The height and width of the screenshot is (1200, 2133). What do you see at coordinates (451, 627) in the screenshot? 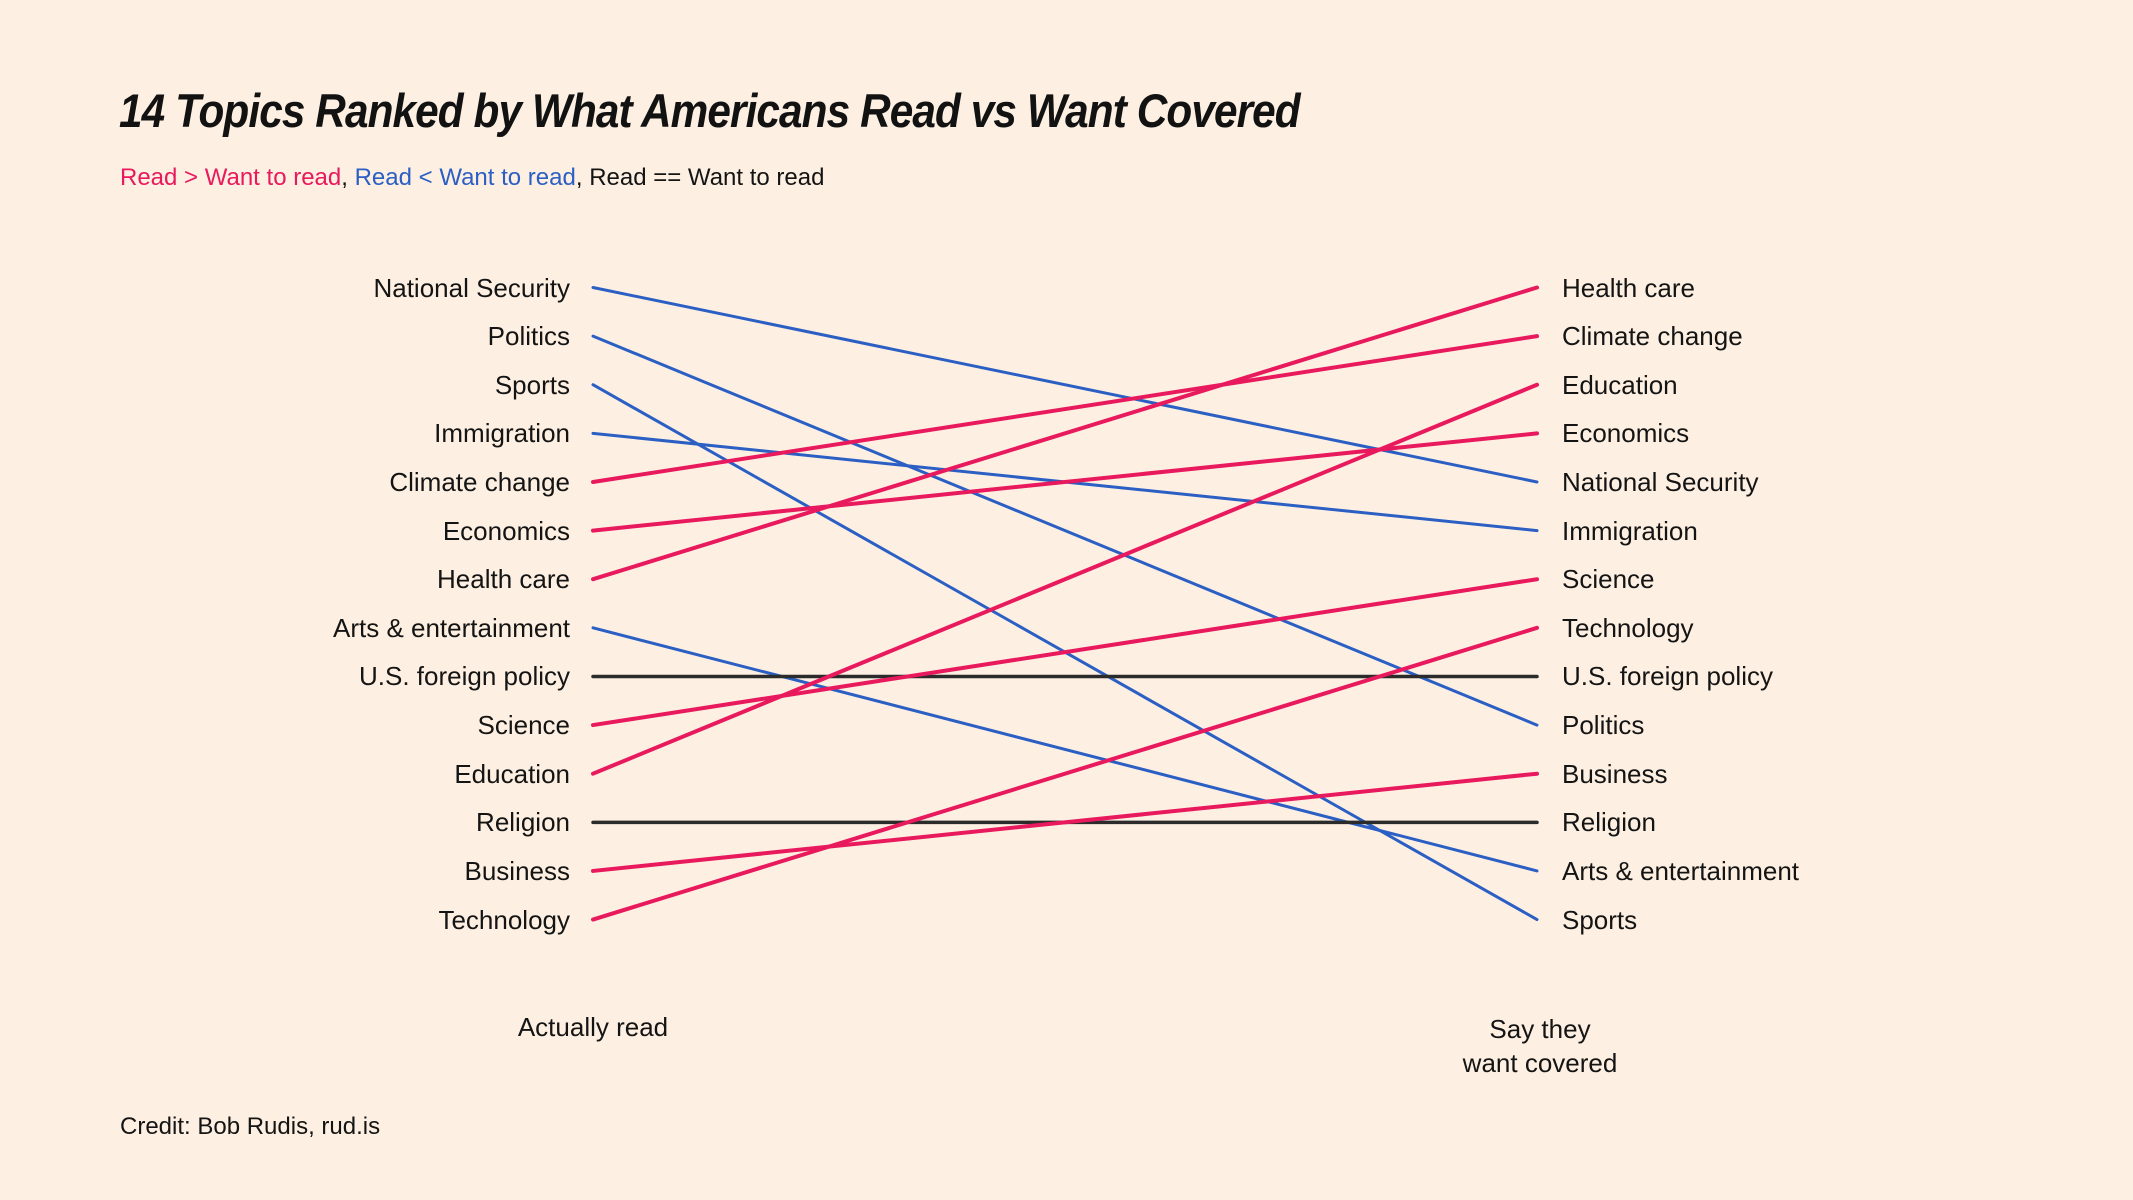
I see `left-topic-label-arts-entertainment: Arts & entertainment` at bounding box center [451, 627].